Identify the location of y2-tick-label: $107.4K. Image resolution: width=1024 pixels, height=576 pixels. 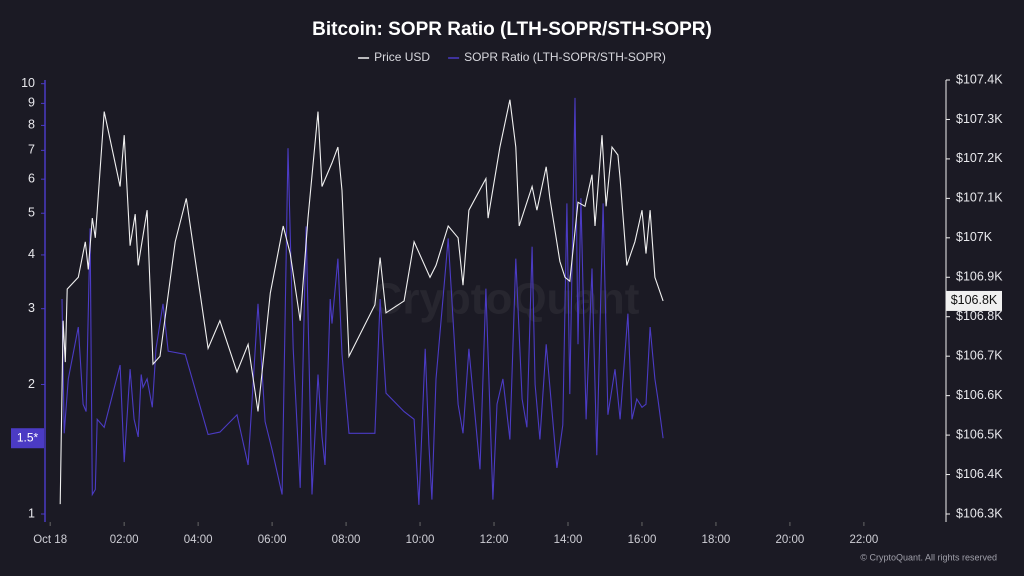
(979, 79).